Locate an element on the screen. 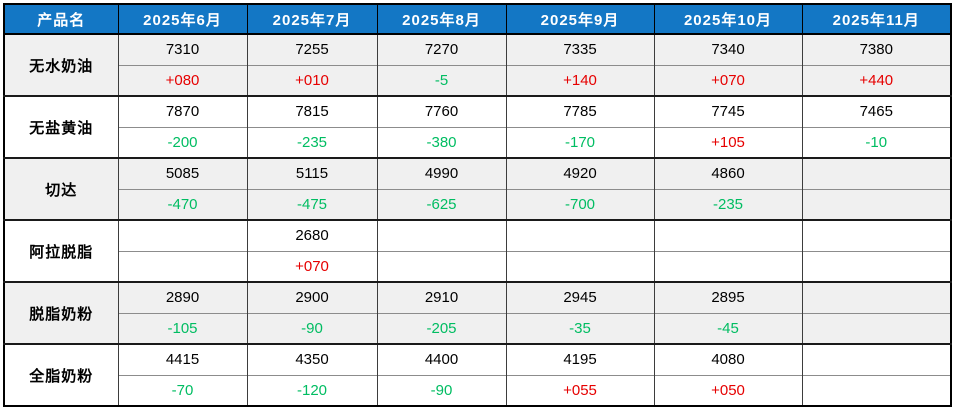  price-change-cell: -5 is located at coordinates (441, 80).